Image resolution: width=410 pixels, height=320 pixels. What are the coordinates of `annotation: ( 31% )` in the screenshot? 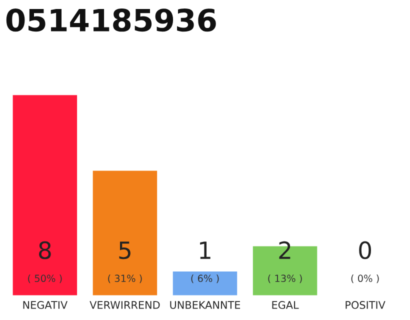 It's located at (125, 279).